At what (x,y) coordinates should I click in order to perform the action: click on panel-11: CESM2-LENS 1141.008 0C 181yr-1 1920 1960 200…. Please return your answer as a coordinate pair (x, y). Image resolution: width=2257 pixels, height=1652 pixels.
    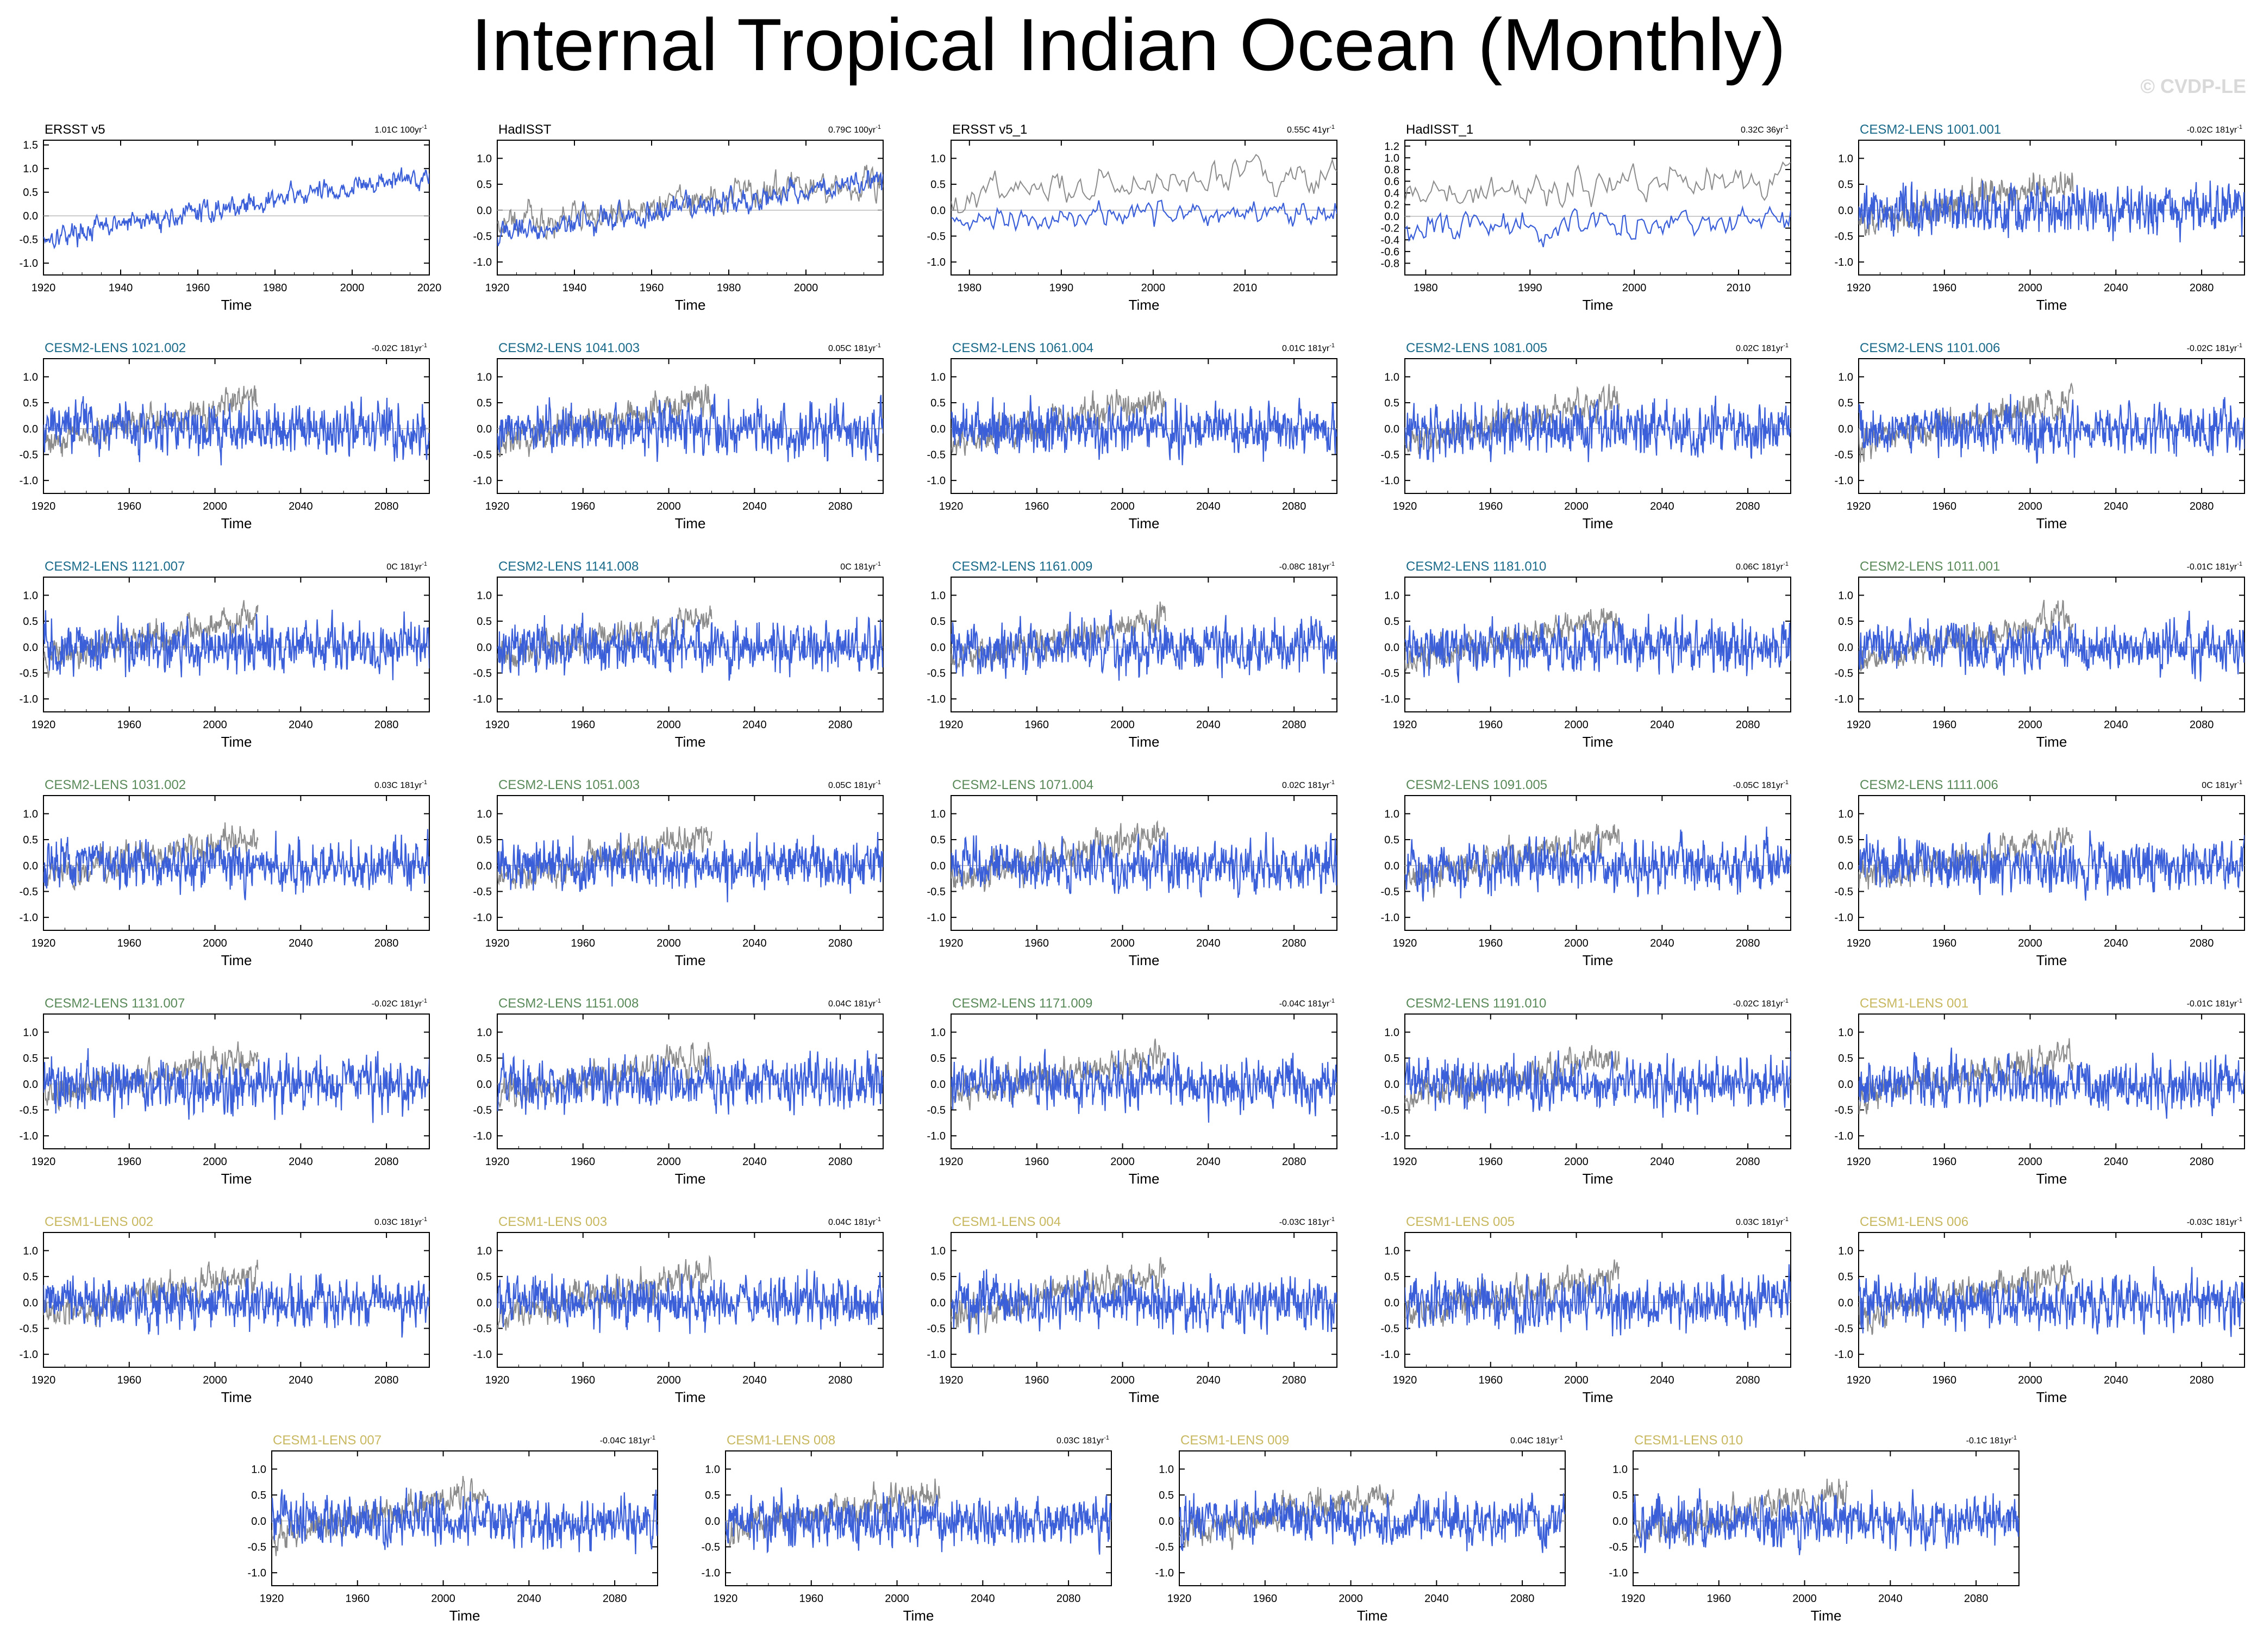
    Looking at the image, I should click on (679, 654).